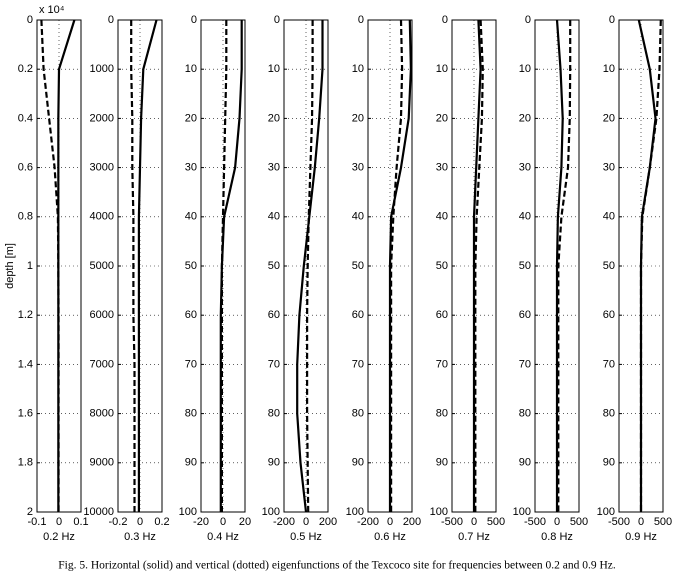  Describe the element at coordinates (59, 537) in the screenshot. I see `x-axis-label: 0.2 Hz` at that location.